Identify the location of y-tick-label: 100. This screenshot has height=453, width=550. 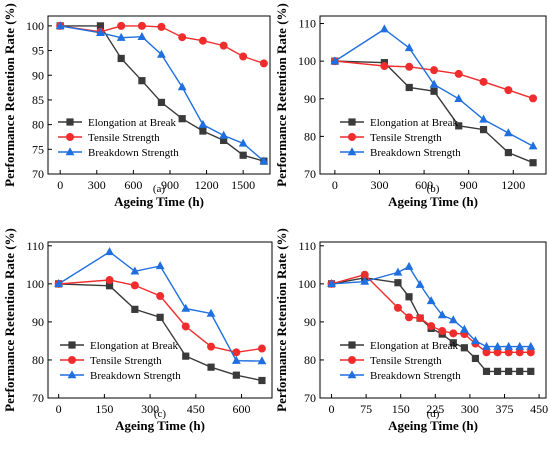
(307, 284).